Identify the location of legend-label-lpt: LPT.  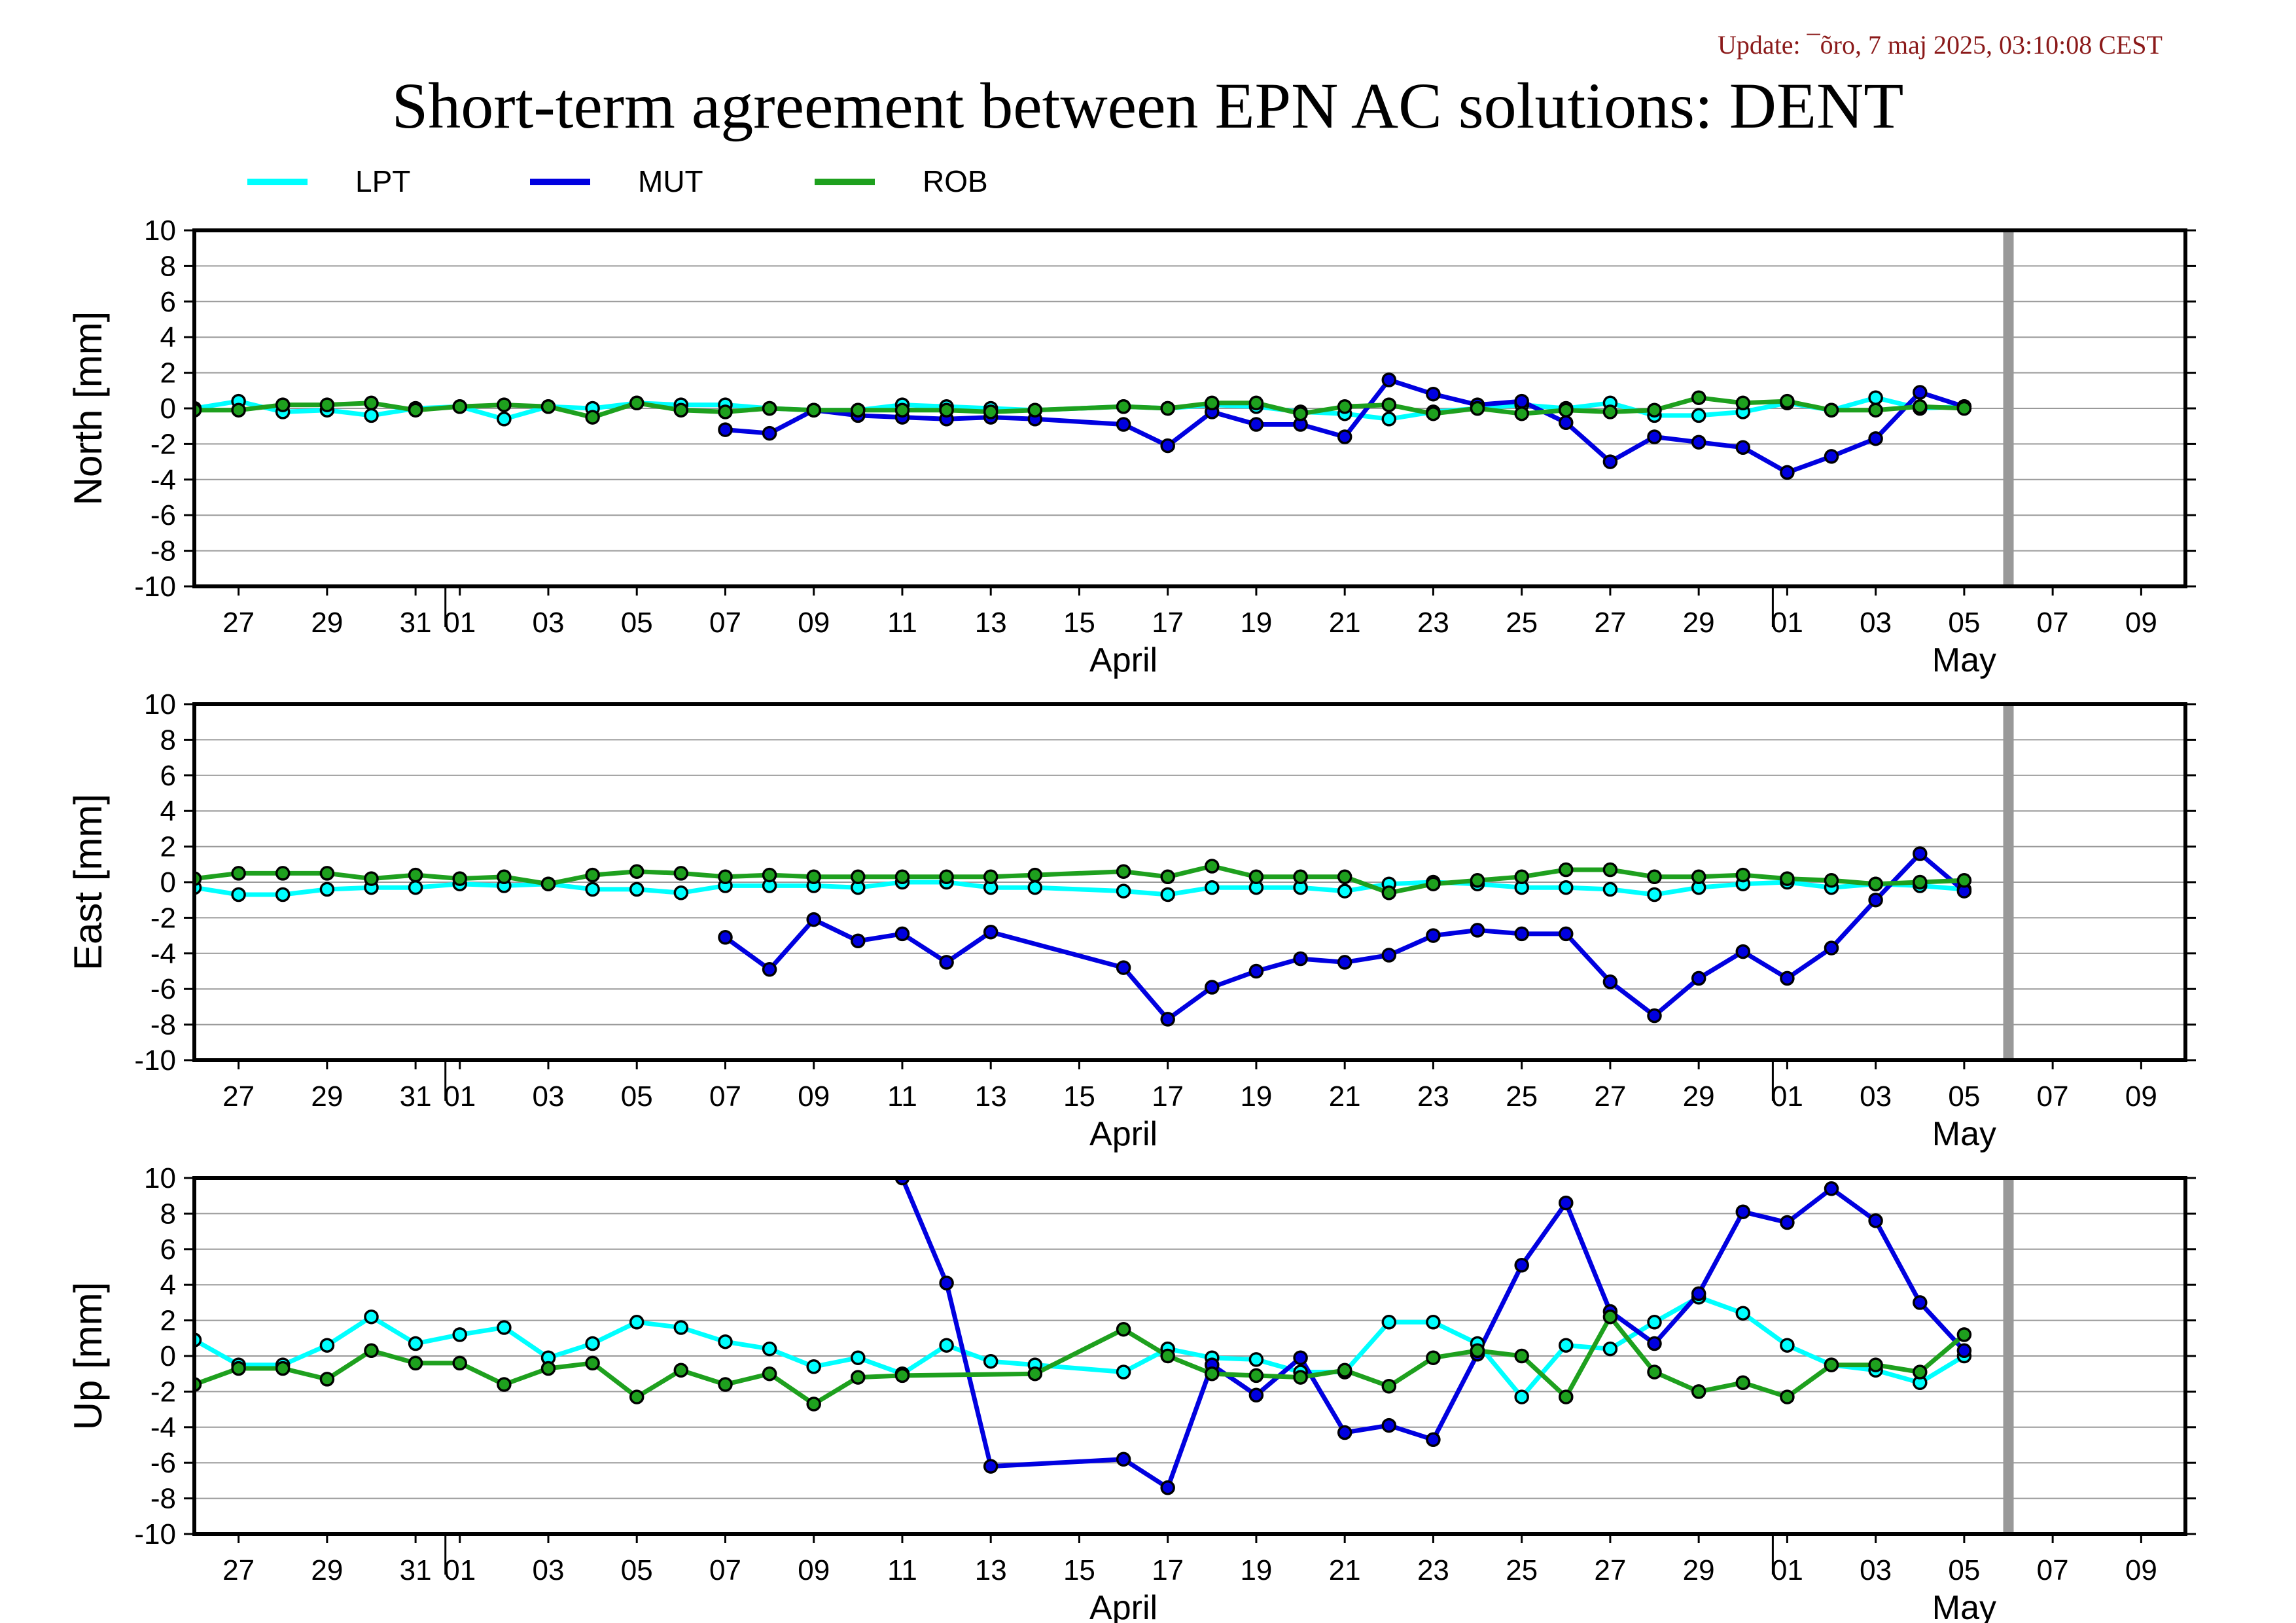
(382, 181).